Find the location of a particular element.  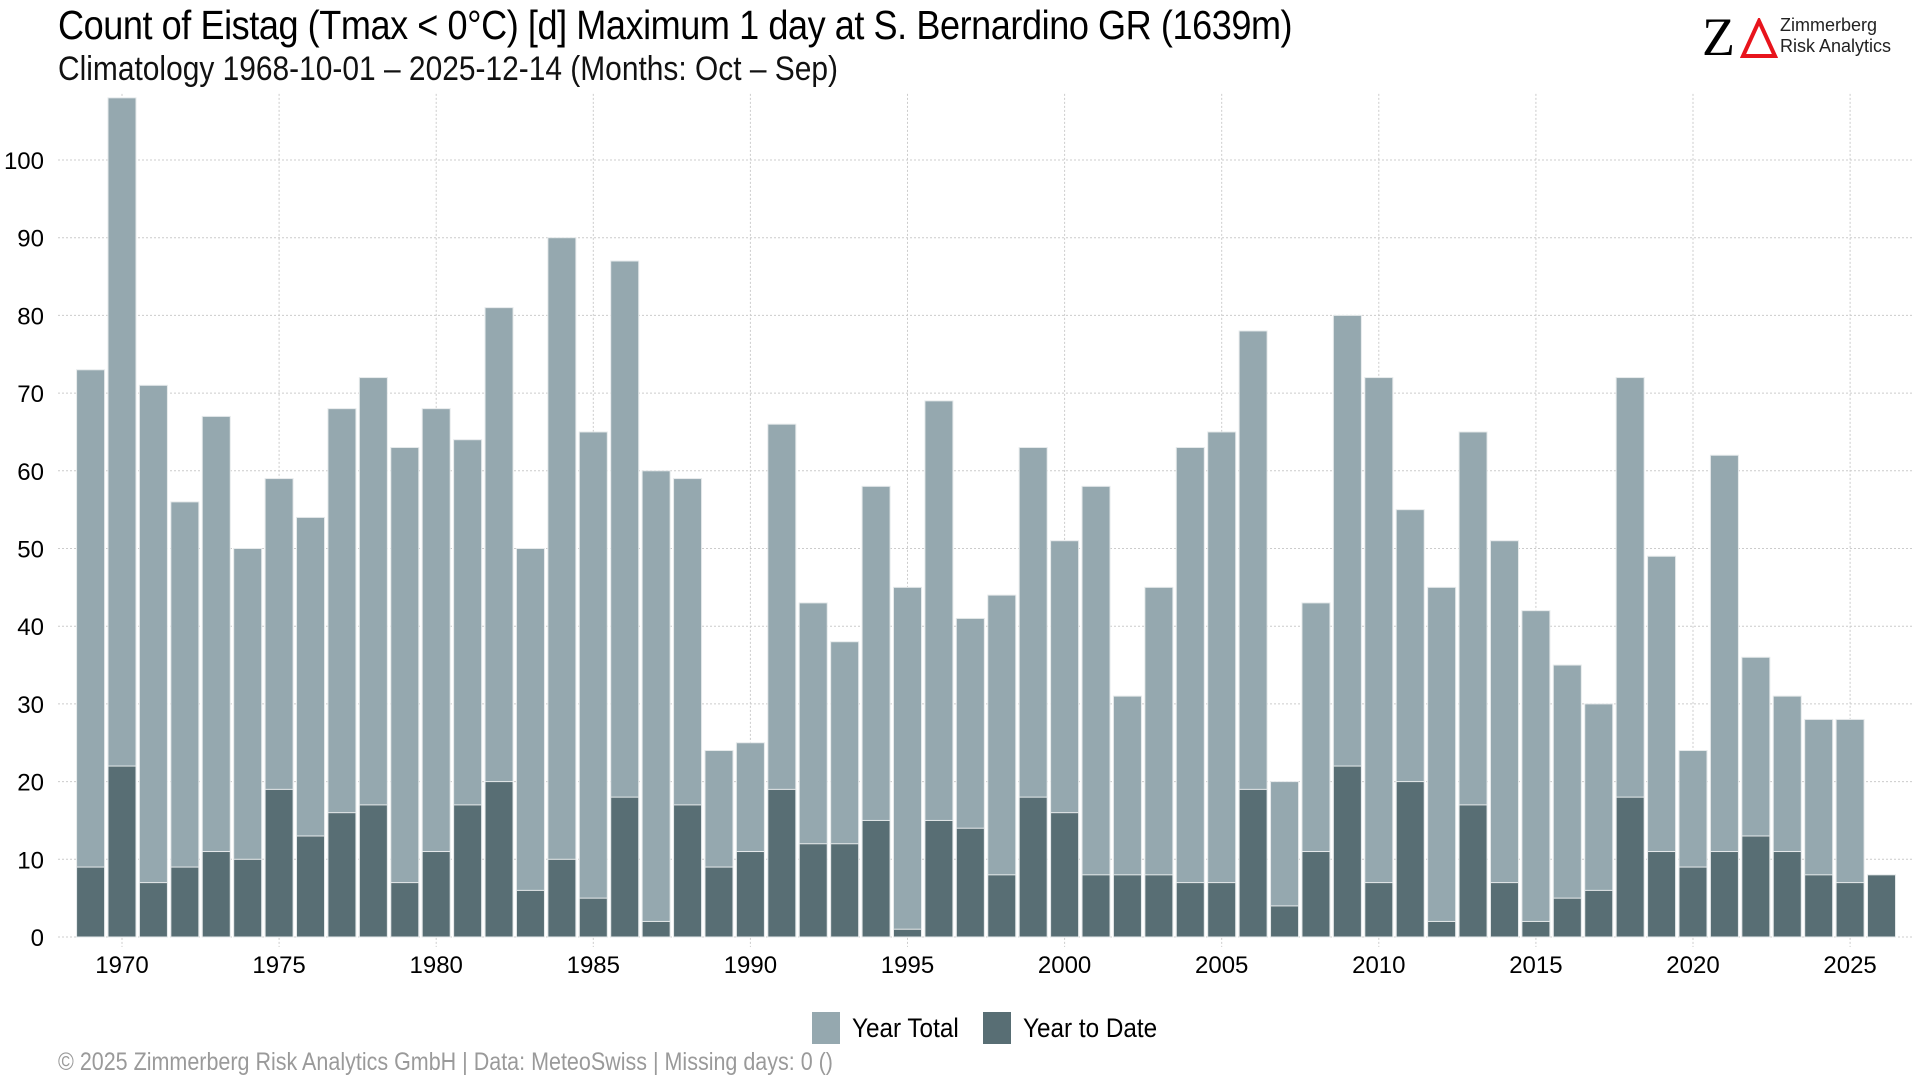

bar-year-to-date-1991 is located at coordinates (782, 863).